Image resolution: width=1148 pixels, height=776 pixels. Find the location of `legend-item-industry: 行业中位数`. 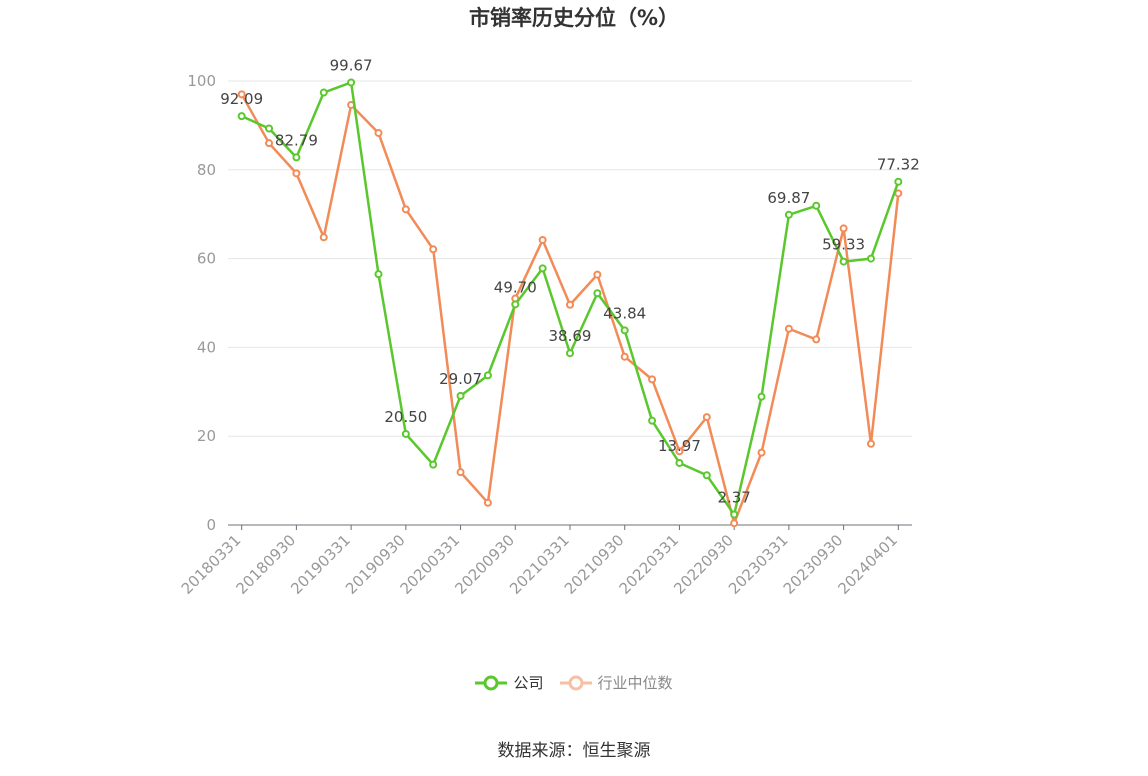

legend-item-industry: 行业中位数 is located at coordinates (616, 682).